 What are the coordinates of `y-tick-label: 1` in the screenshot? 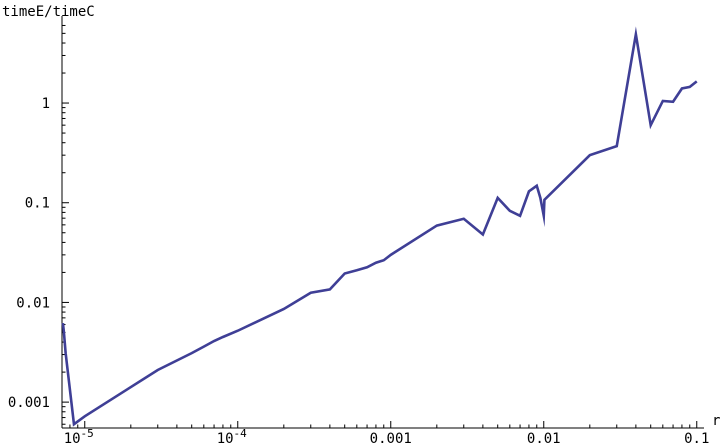 It's located at (46, 104).